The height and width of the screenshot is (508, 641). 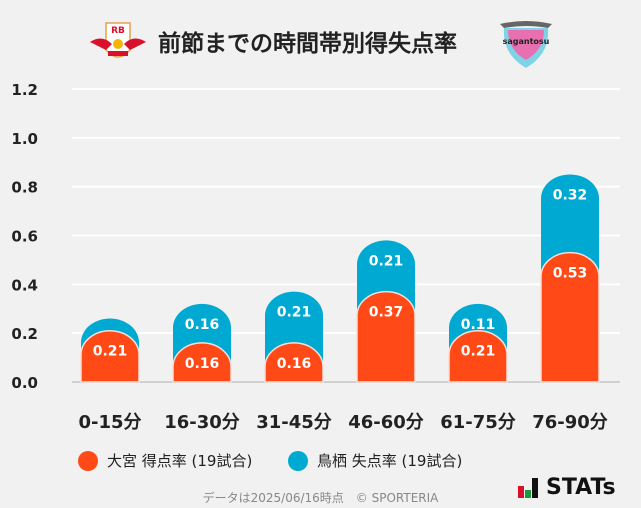 I want to click on y-tick-label: 0.8, so click(x=24, y=188).